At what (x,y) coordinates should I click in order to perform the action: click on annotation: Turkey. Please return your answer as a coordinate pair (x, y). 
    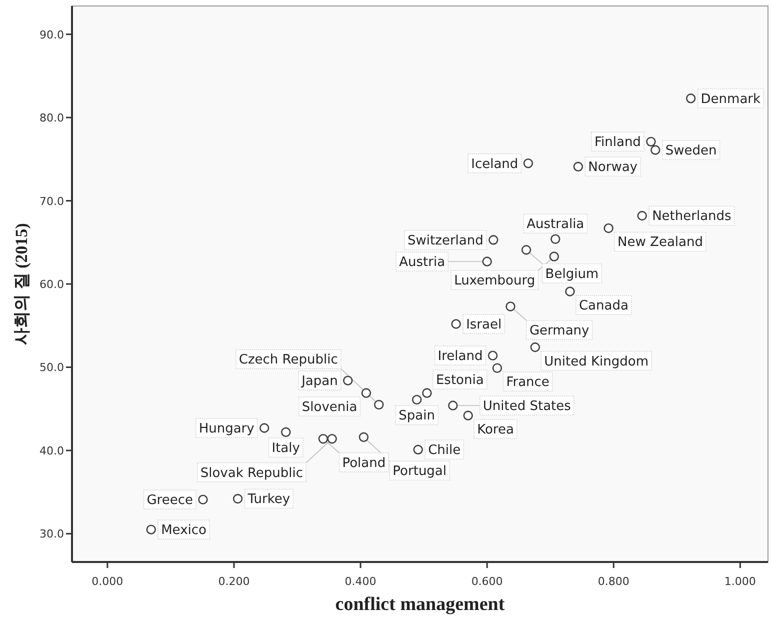
    Looking at the image, I should click on (268, 500).